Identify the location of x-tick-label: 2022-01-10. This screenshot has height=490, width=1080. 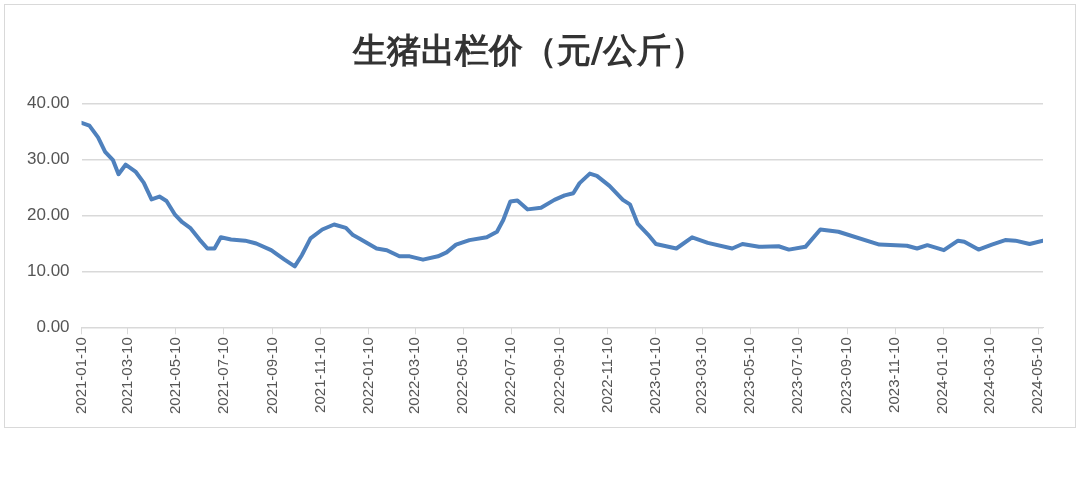
(367, 376).